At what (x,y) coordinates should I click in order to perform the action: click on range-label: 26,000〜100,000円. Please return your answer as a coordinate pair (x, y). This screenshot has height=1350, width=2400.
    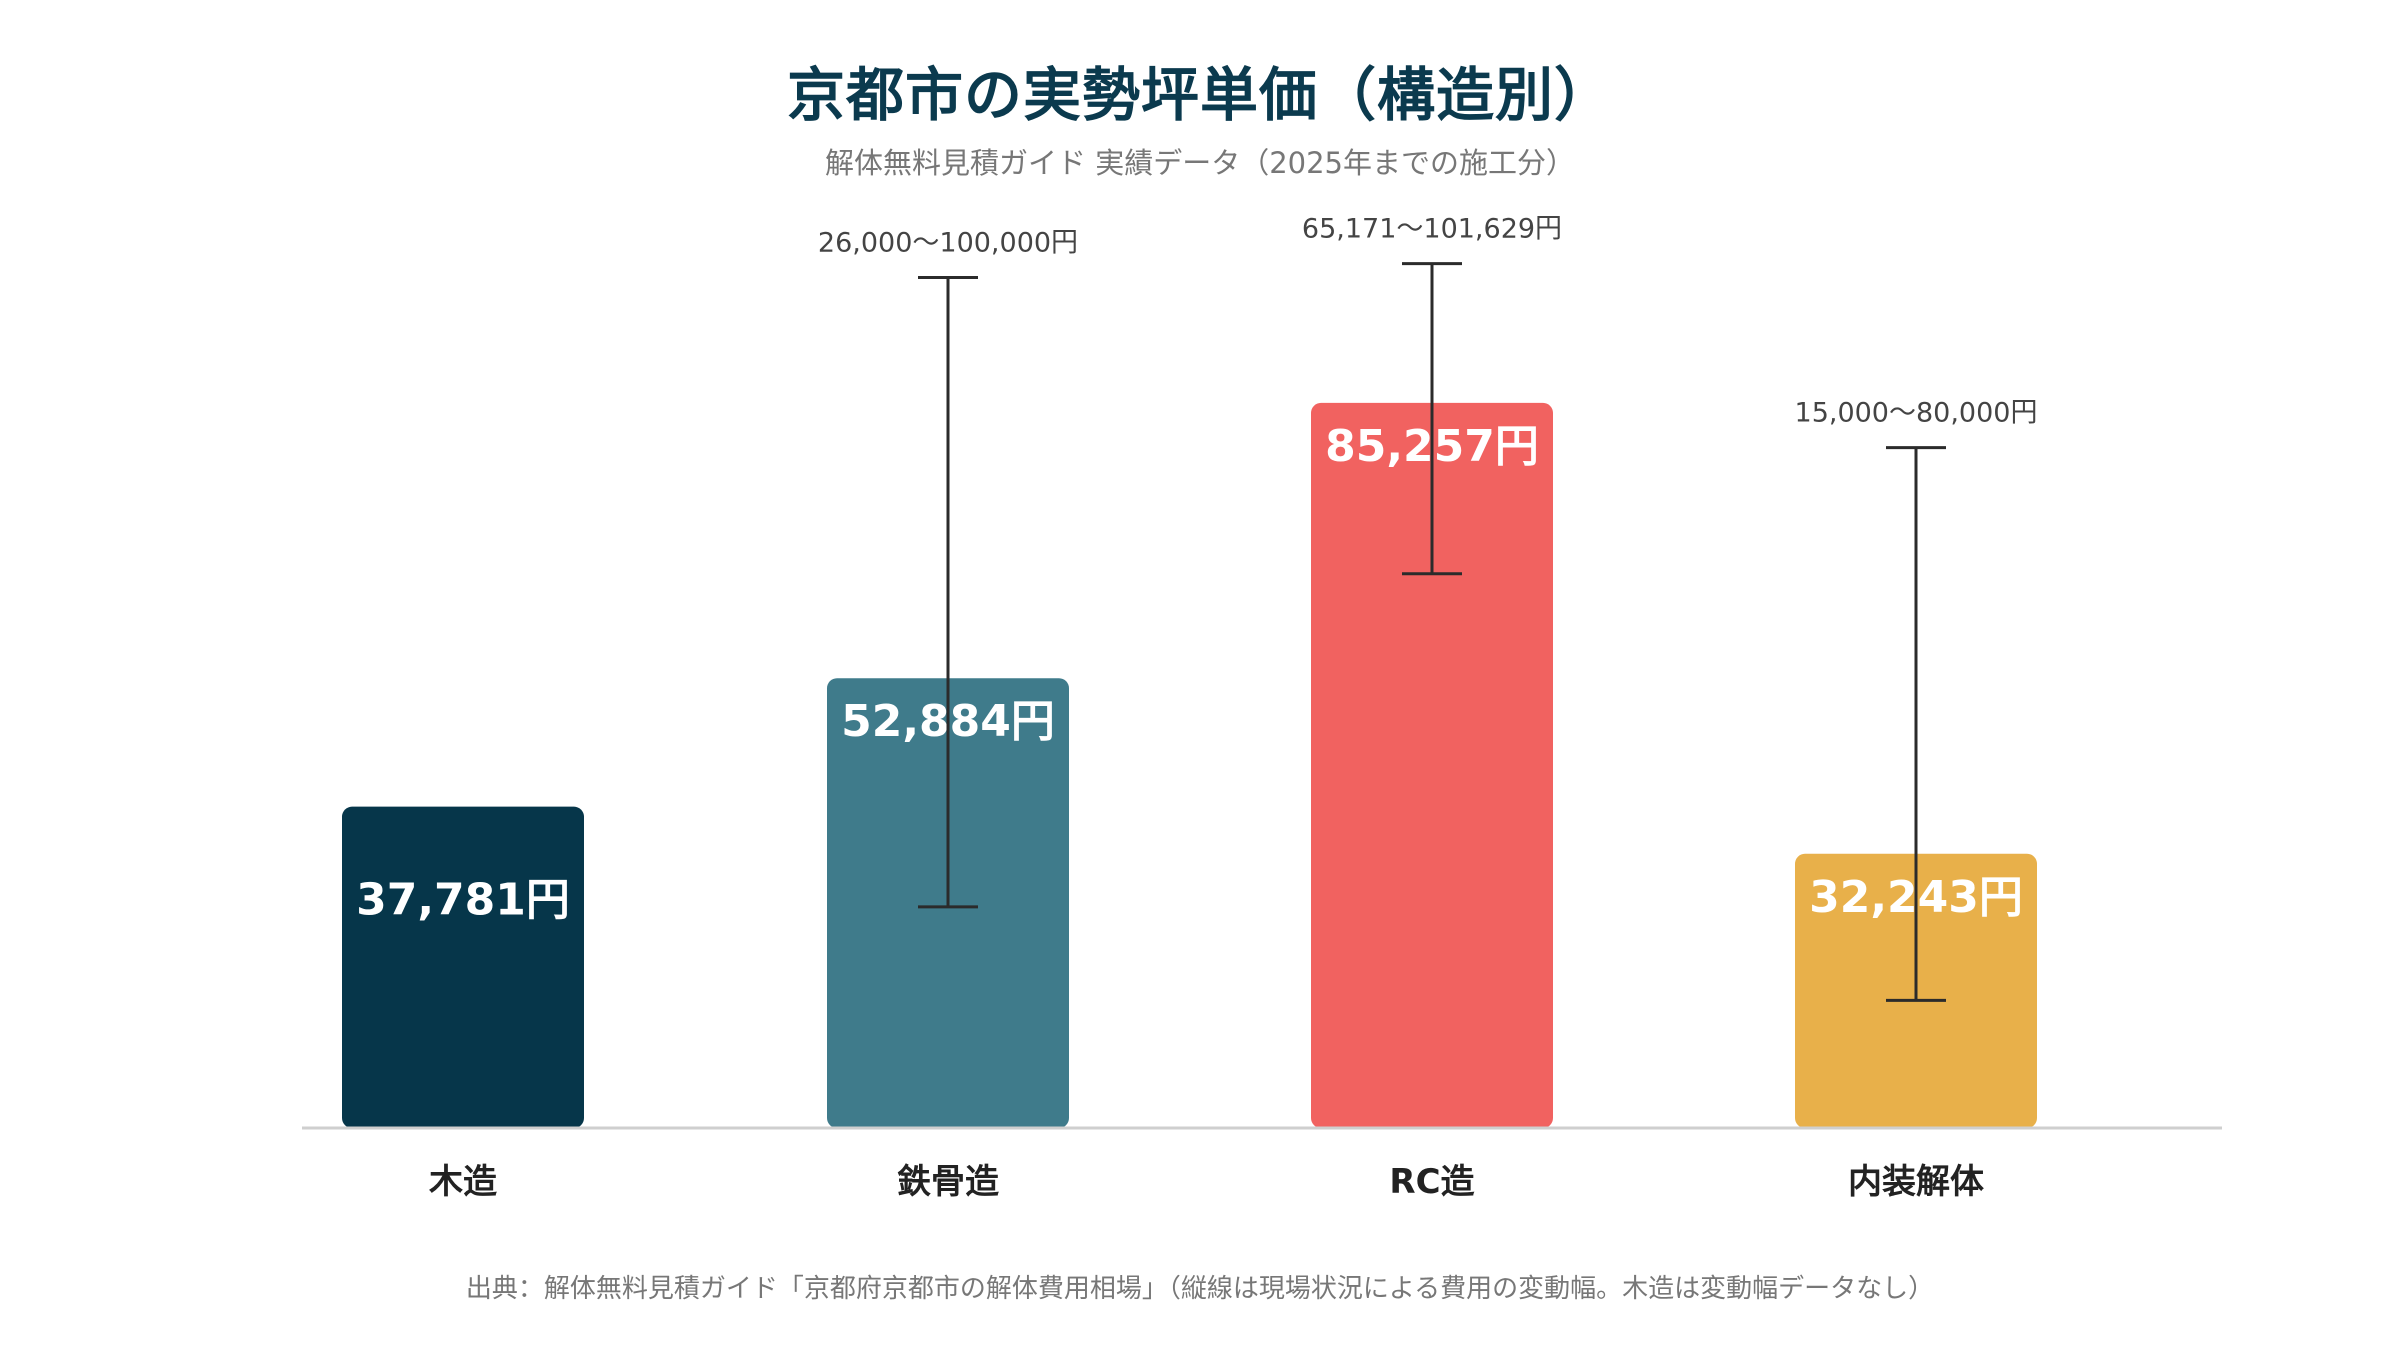
    Looking at the image, I should click on (948, 243).